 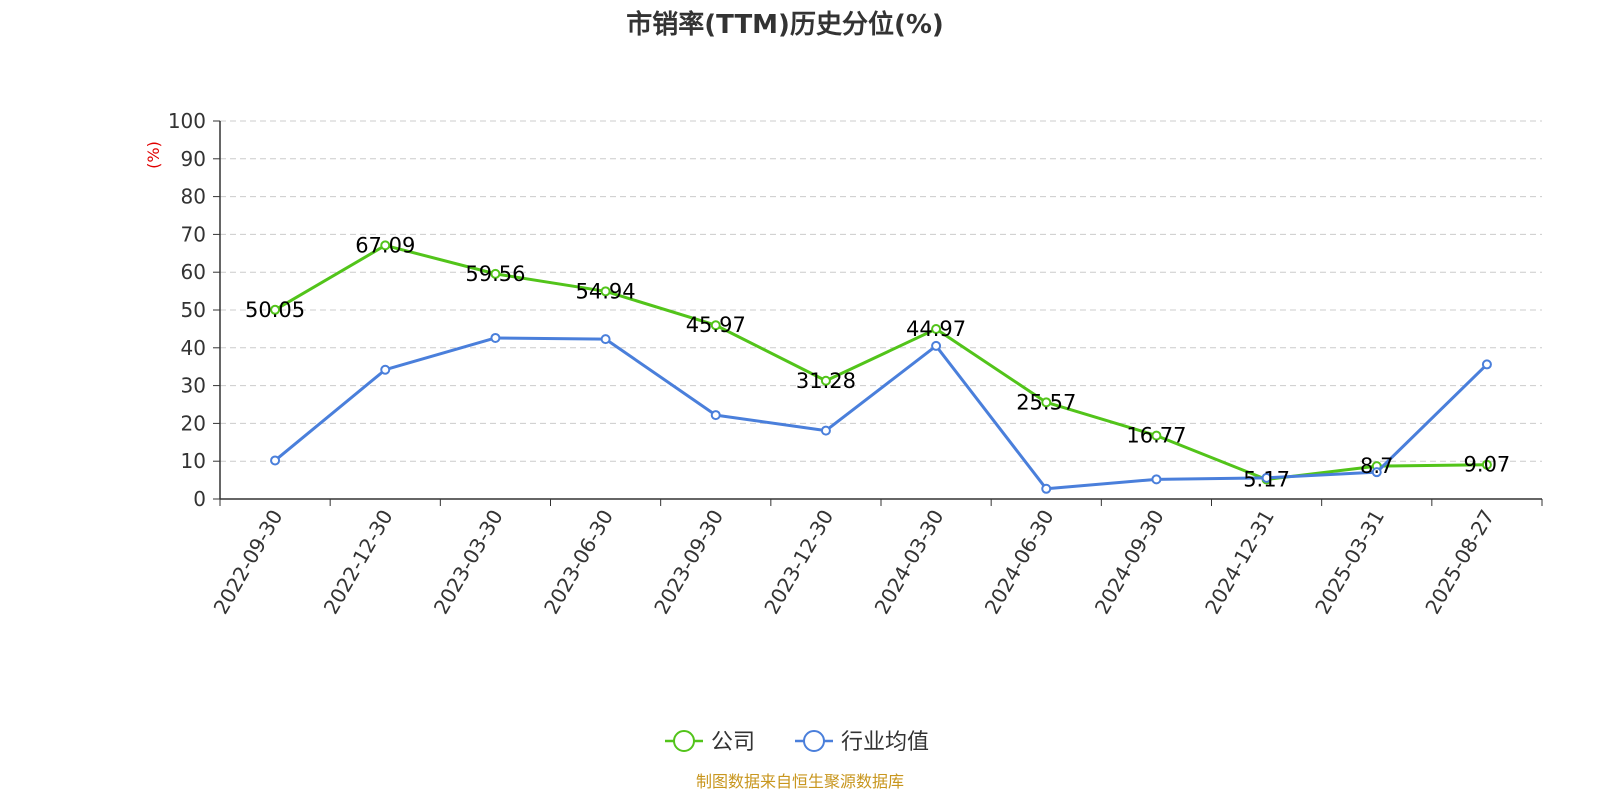 I want to click on y-tick-label: 10, so click(x=193, y=461).